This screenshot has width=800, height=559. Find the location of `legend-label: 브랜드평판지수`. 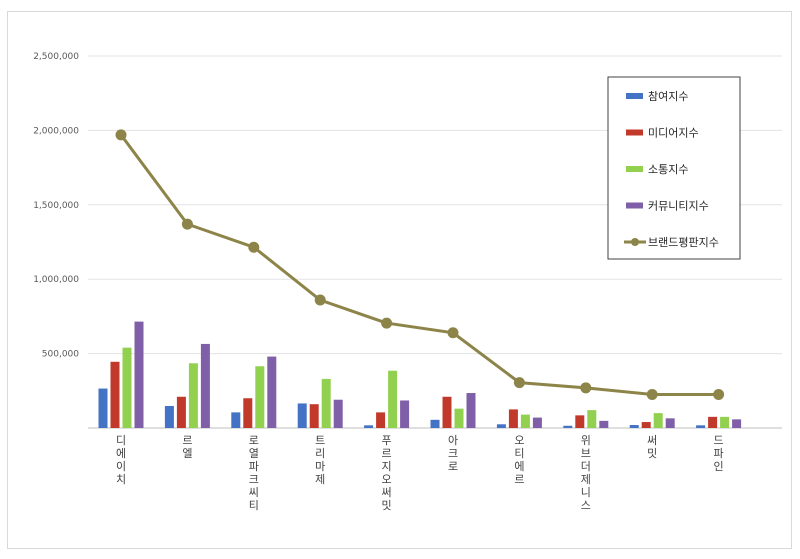

legend-label: 브랜드평판지수 is located at coordinates (683, 242).